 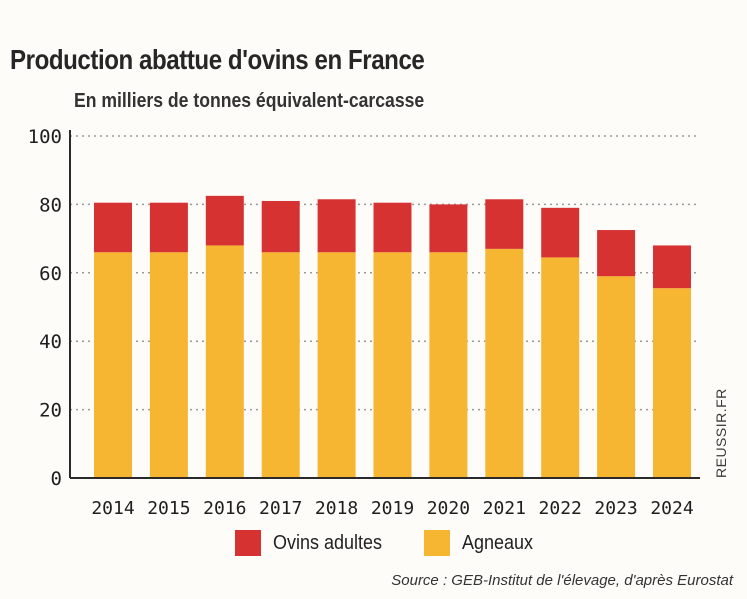 I want to click on legend-swatch-ovins-adultes, so click(x=248, y=543).